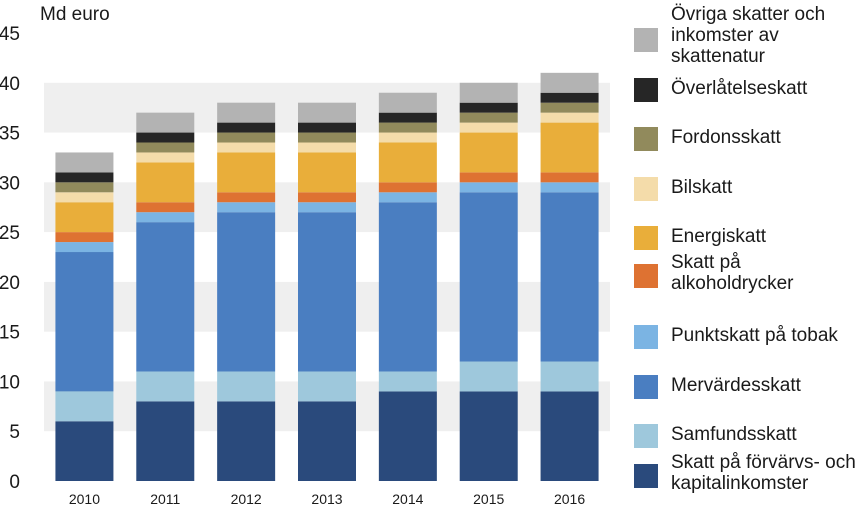 The height and width of the screenshot is (511, 863). What do you see at coordinates (10, 34) in the screenshot?
I see `y-tick-label: 45` at bounding box center [10, 34].